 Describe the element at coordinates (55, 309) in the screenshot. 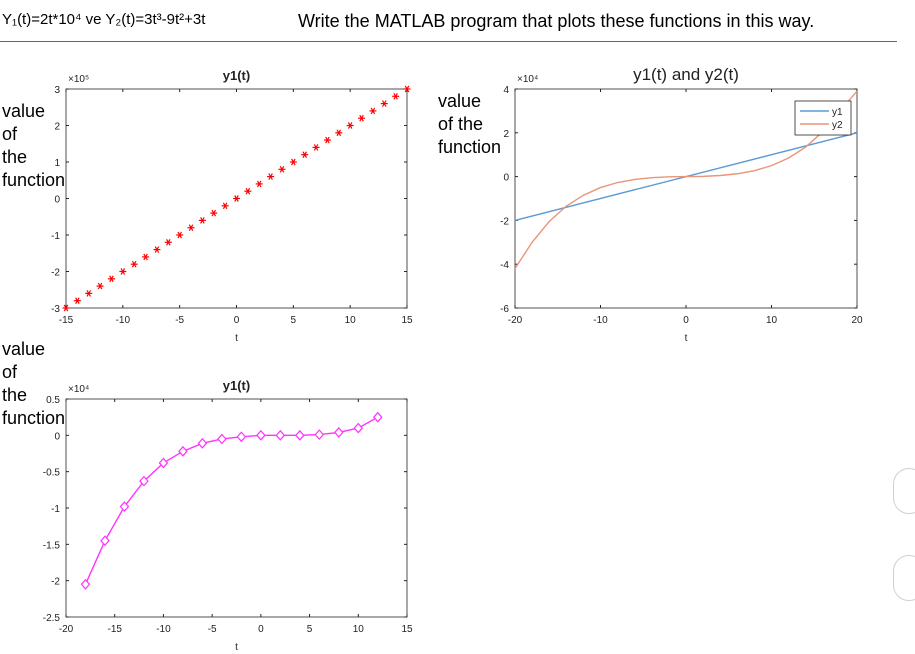

I see `y-tick-label: -3` at that location.